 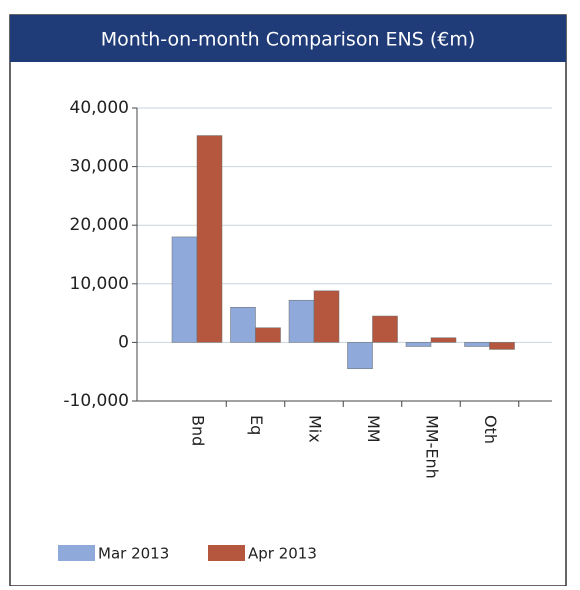 I want to click on x-tick-label: MM-Enh, so click(x=432, y=447).